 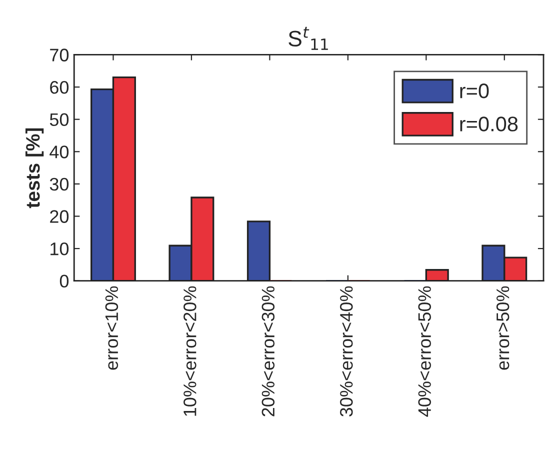 I want to click on legend-label: r=0, so click(x=474, y=91).